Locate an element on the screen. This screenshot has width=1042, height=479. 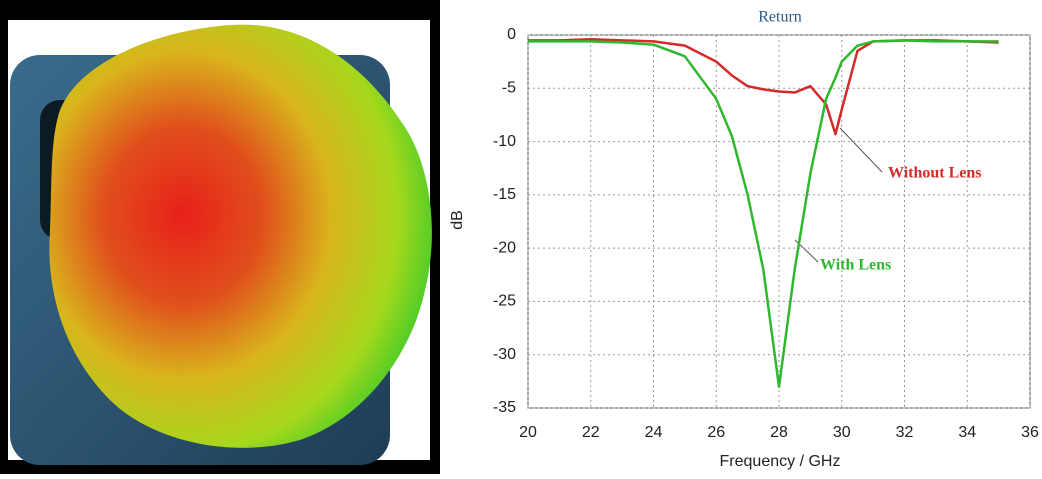
series-label: Without Lens is located at coordinates (935, 173).